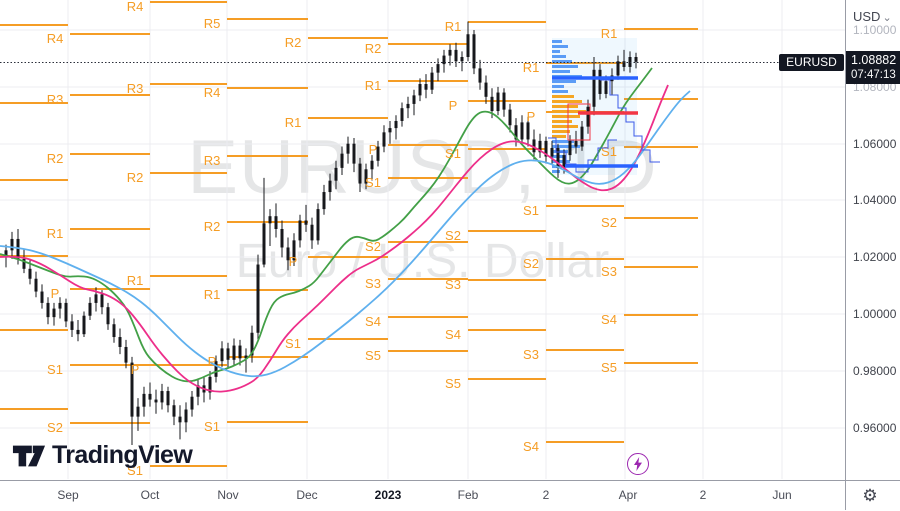 Image resolution: width=900 pixels, height=511 pixels. What do you see at coordinates (875, 257) in the screenshot?
I see `price-tick-label: 1.02000` at bounding box center [875, 257].